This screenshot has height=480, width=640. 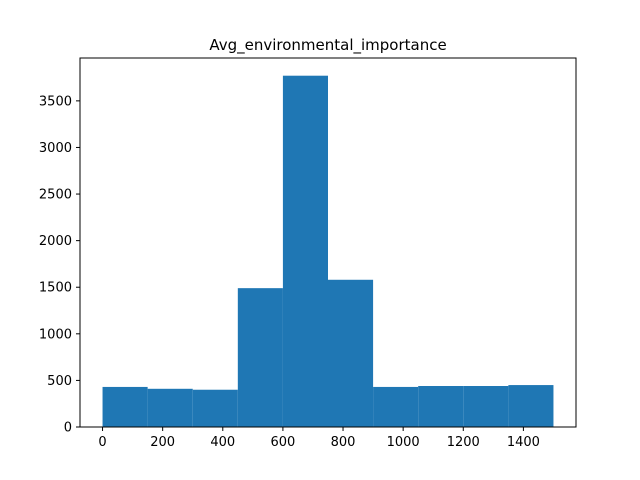 I want to click on x-tick-label: 0, so click(x=102, y=442).